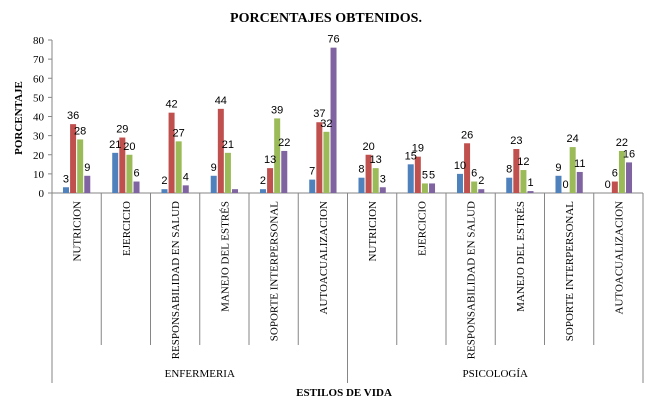  What do you see at coordinates (333, 40) in the screenshot?
I see `data-label: 76` at bounding box center [333, 40].